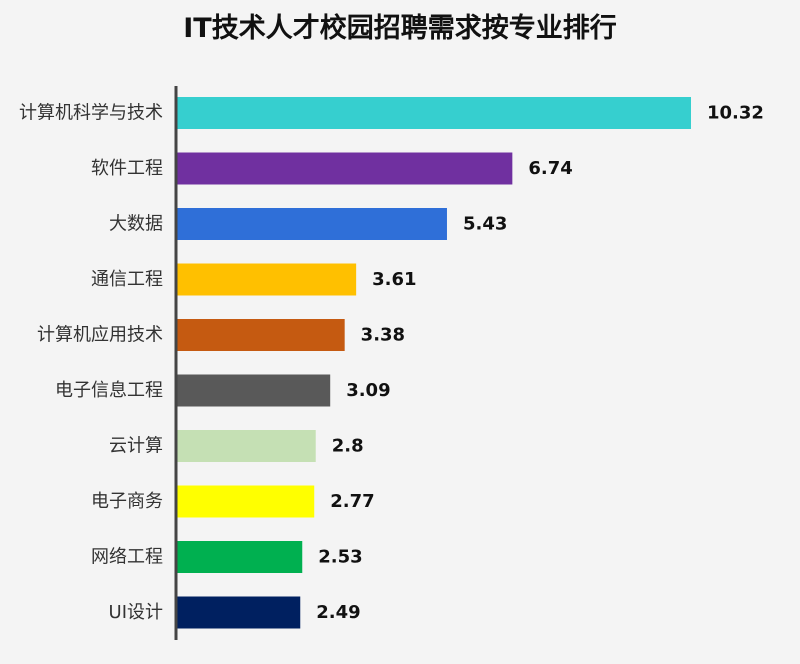  Describe the element at coordinates (127, 168) in the screenshot. I see `category-label-2: 软件工程` at that location.